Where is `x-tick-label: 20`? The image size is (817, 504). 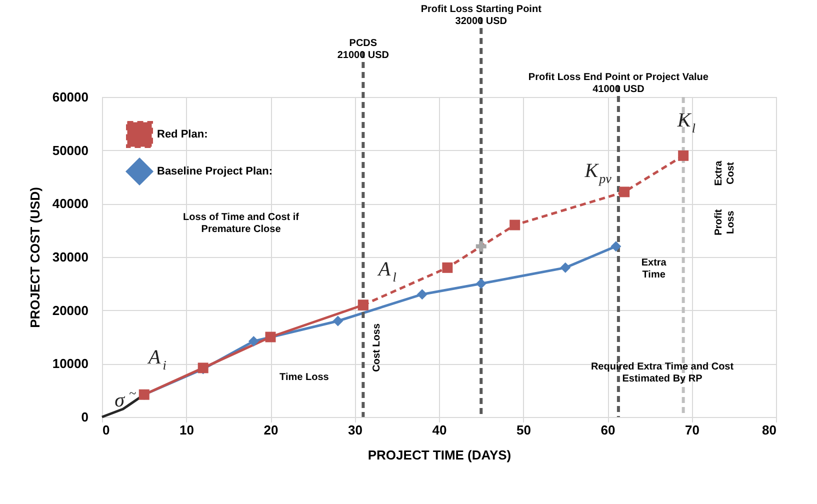 x-tick-label: 20 is located at coordinates (271, 430).